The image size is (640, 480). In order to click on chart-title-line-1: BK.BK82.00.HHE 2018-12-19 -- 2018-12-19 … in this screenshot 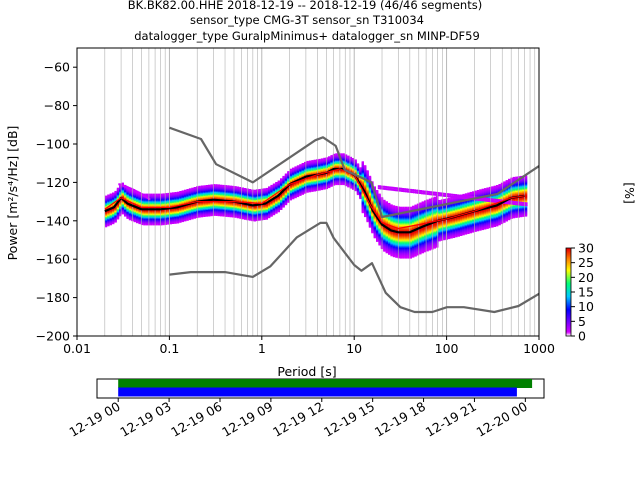, I will do `click(305, 6)`.